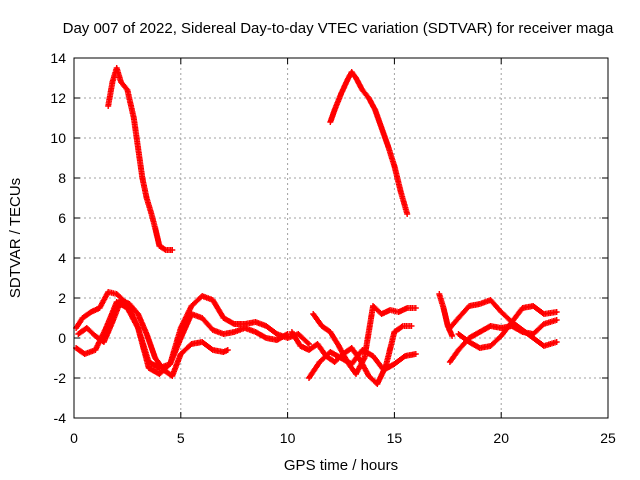 This screenshot has width=640, height=480. Describe the element at coordinates (15, 238) in the screenshot. I see `y-axis-label: SDTVAR / TECUs` at that location.